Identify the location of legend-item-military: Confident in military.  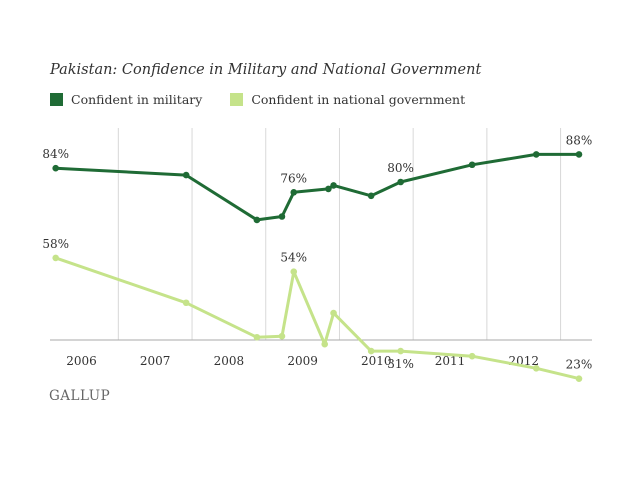
(126, 99).